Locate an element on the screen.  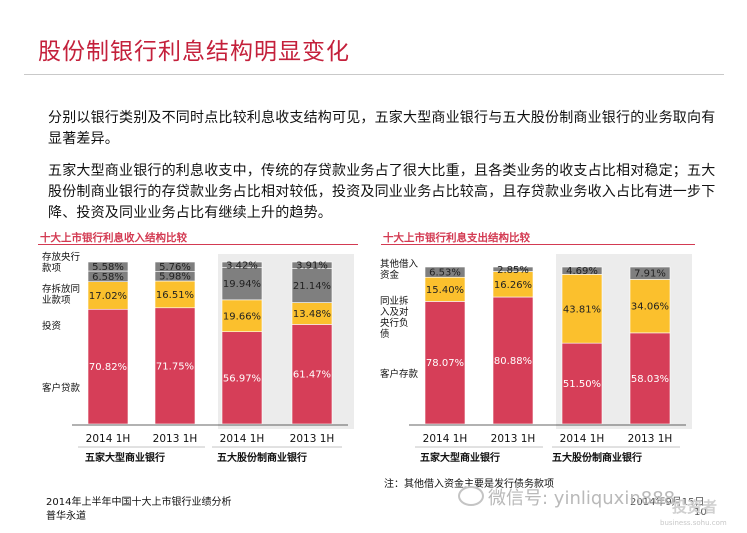
data-label-expense: 78.07% is located at coordinates (445, 363).